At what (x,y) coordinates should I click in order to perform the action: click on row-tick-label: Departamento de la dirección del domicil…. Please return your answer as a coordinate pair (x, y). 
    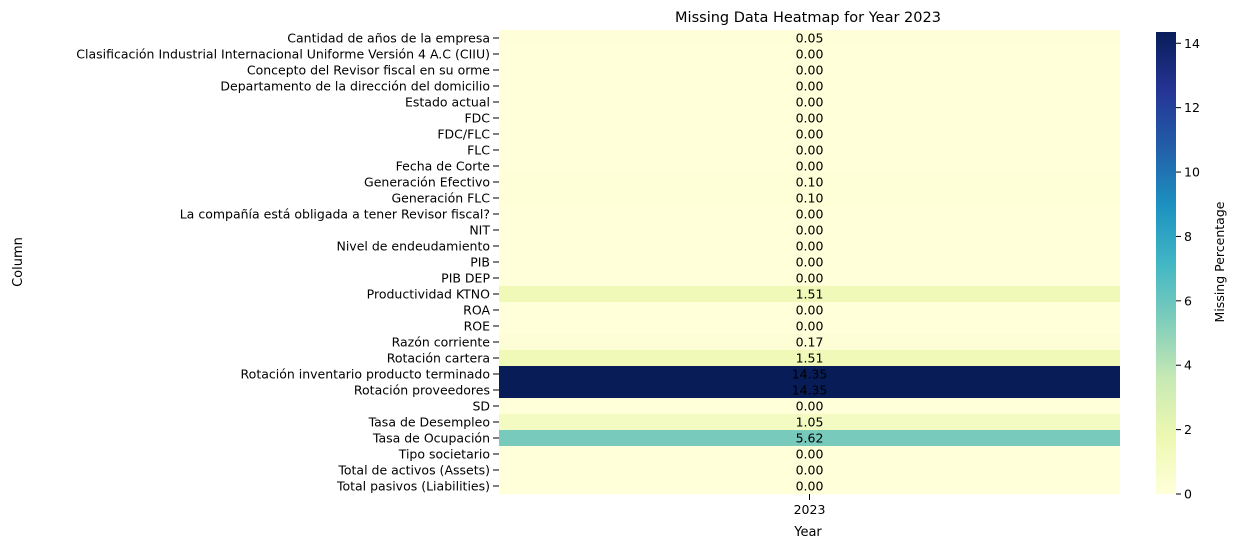
    Looking at the image, I should click on (355, 86).